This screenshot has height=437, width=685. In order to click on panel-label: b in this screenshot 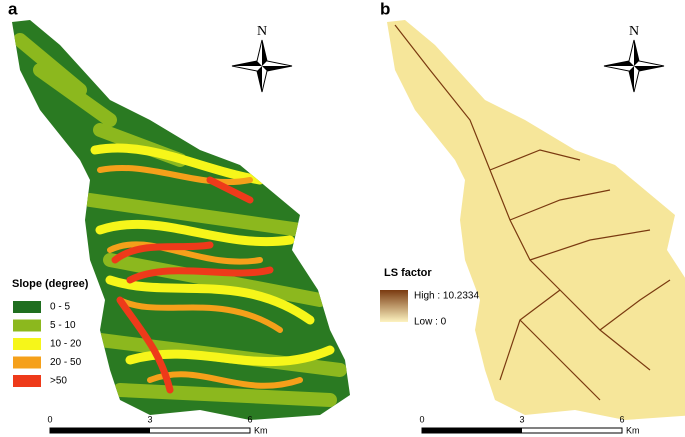, I will do `click(385, 9)`.